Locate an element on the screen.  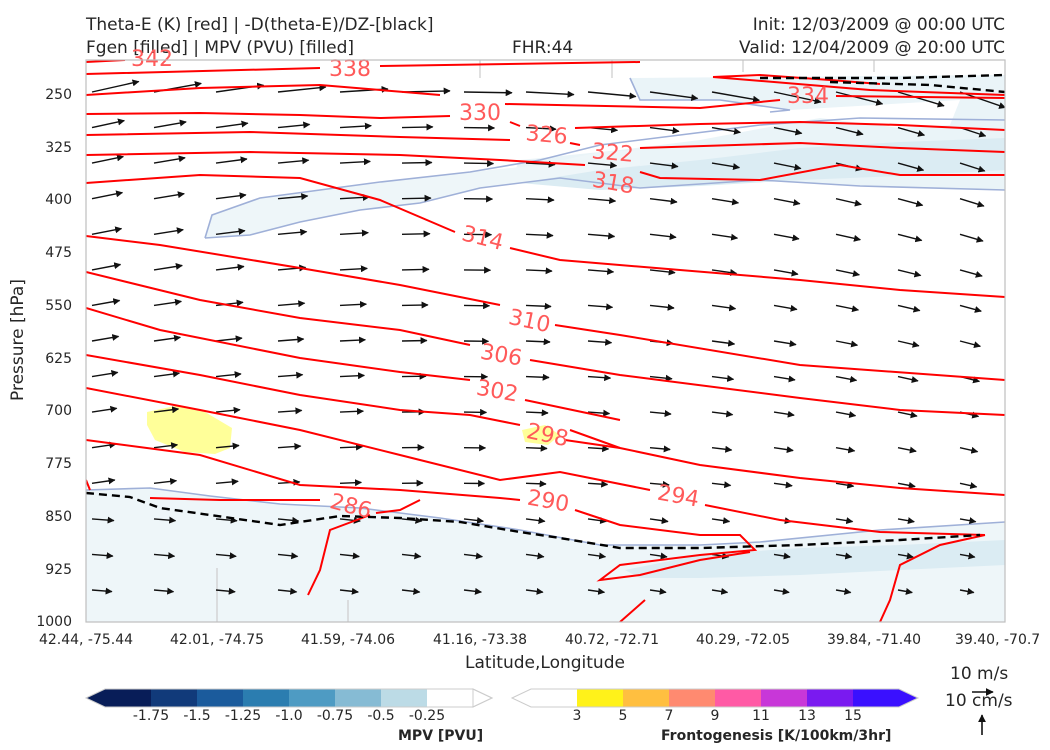
vertical-reference-label: 10 cm/s is located at coordinates (979, 701).